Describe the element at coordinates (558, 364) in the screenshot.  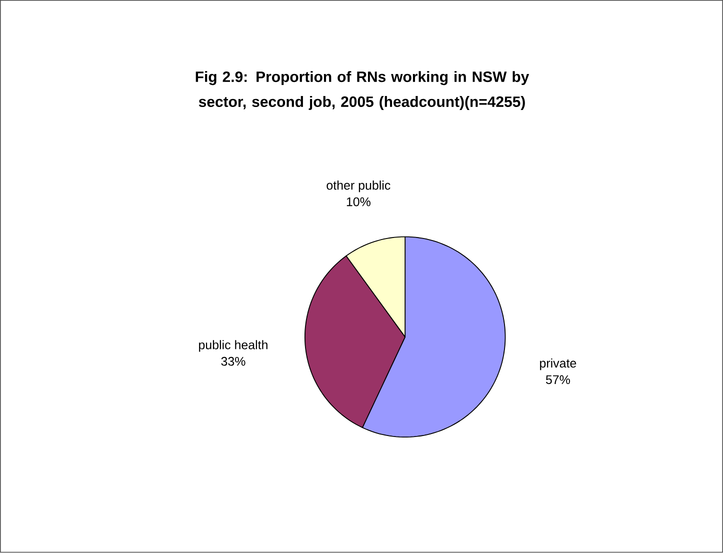
I see `slice-label: private` at that location.